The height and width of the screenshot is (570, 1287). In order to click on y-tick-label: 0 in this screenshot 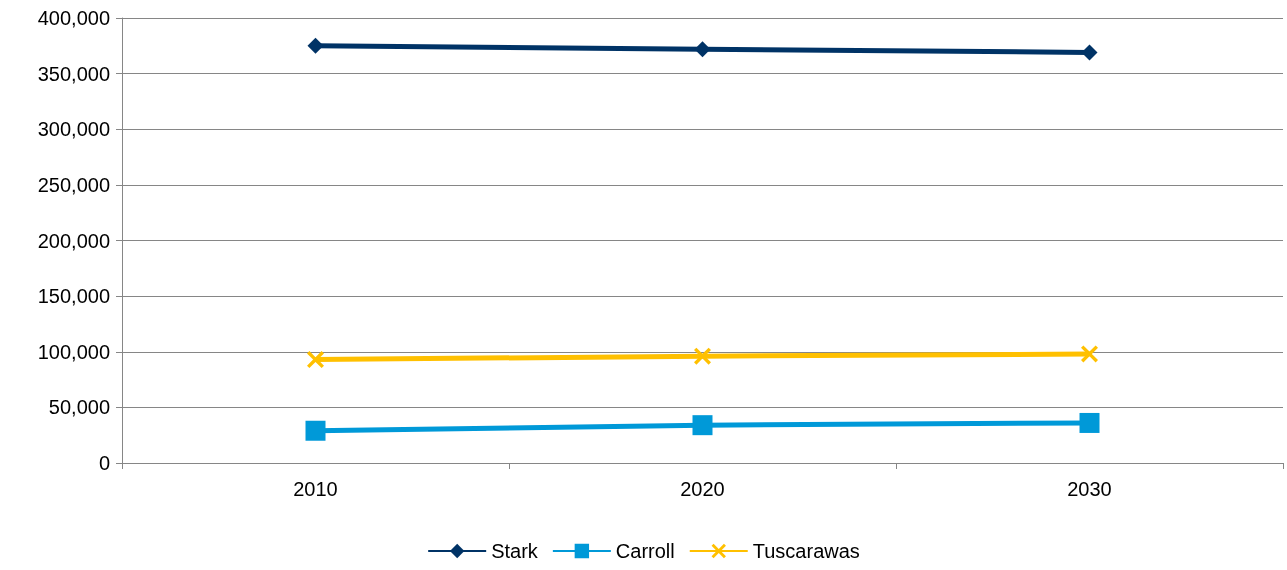, I will do `click(104, 463)`.